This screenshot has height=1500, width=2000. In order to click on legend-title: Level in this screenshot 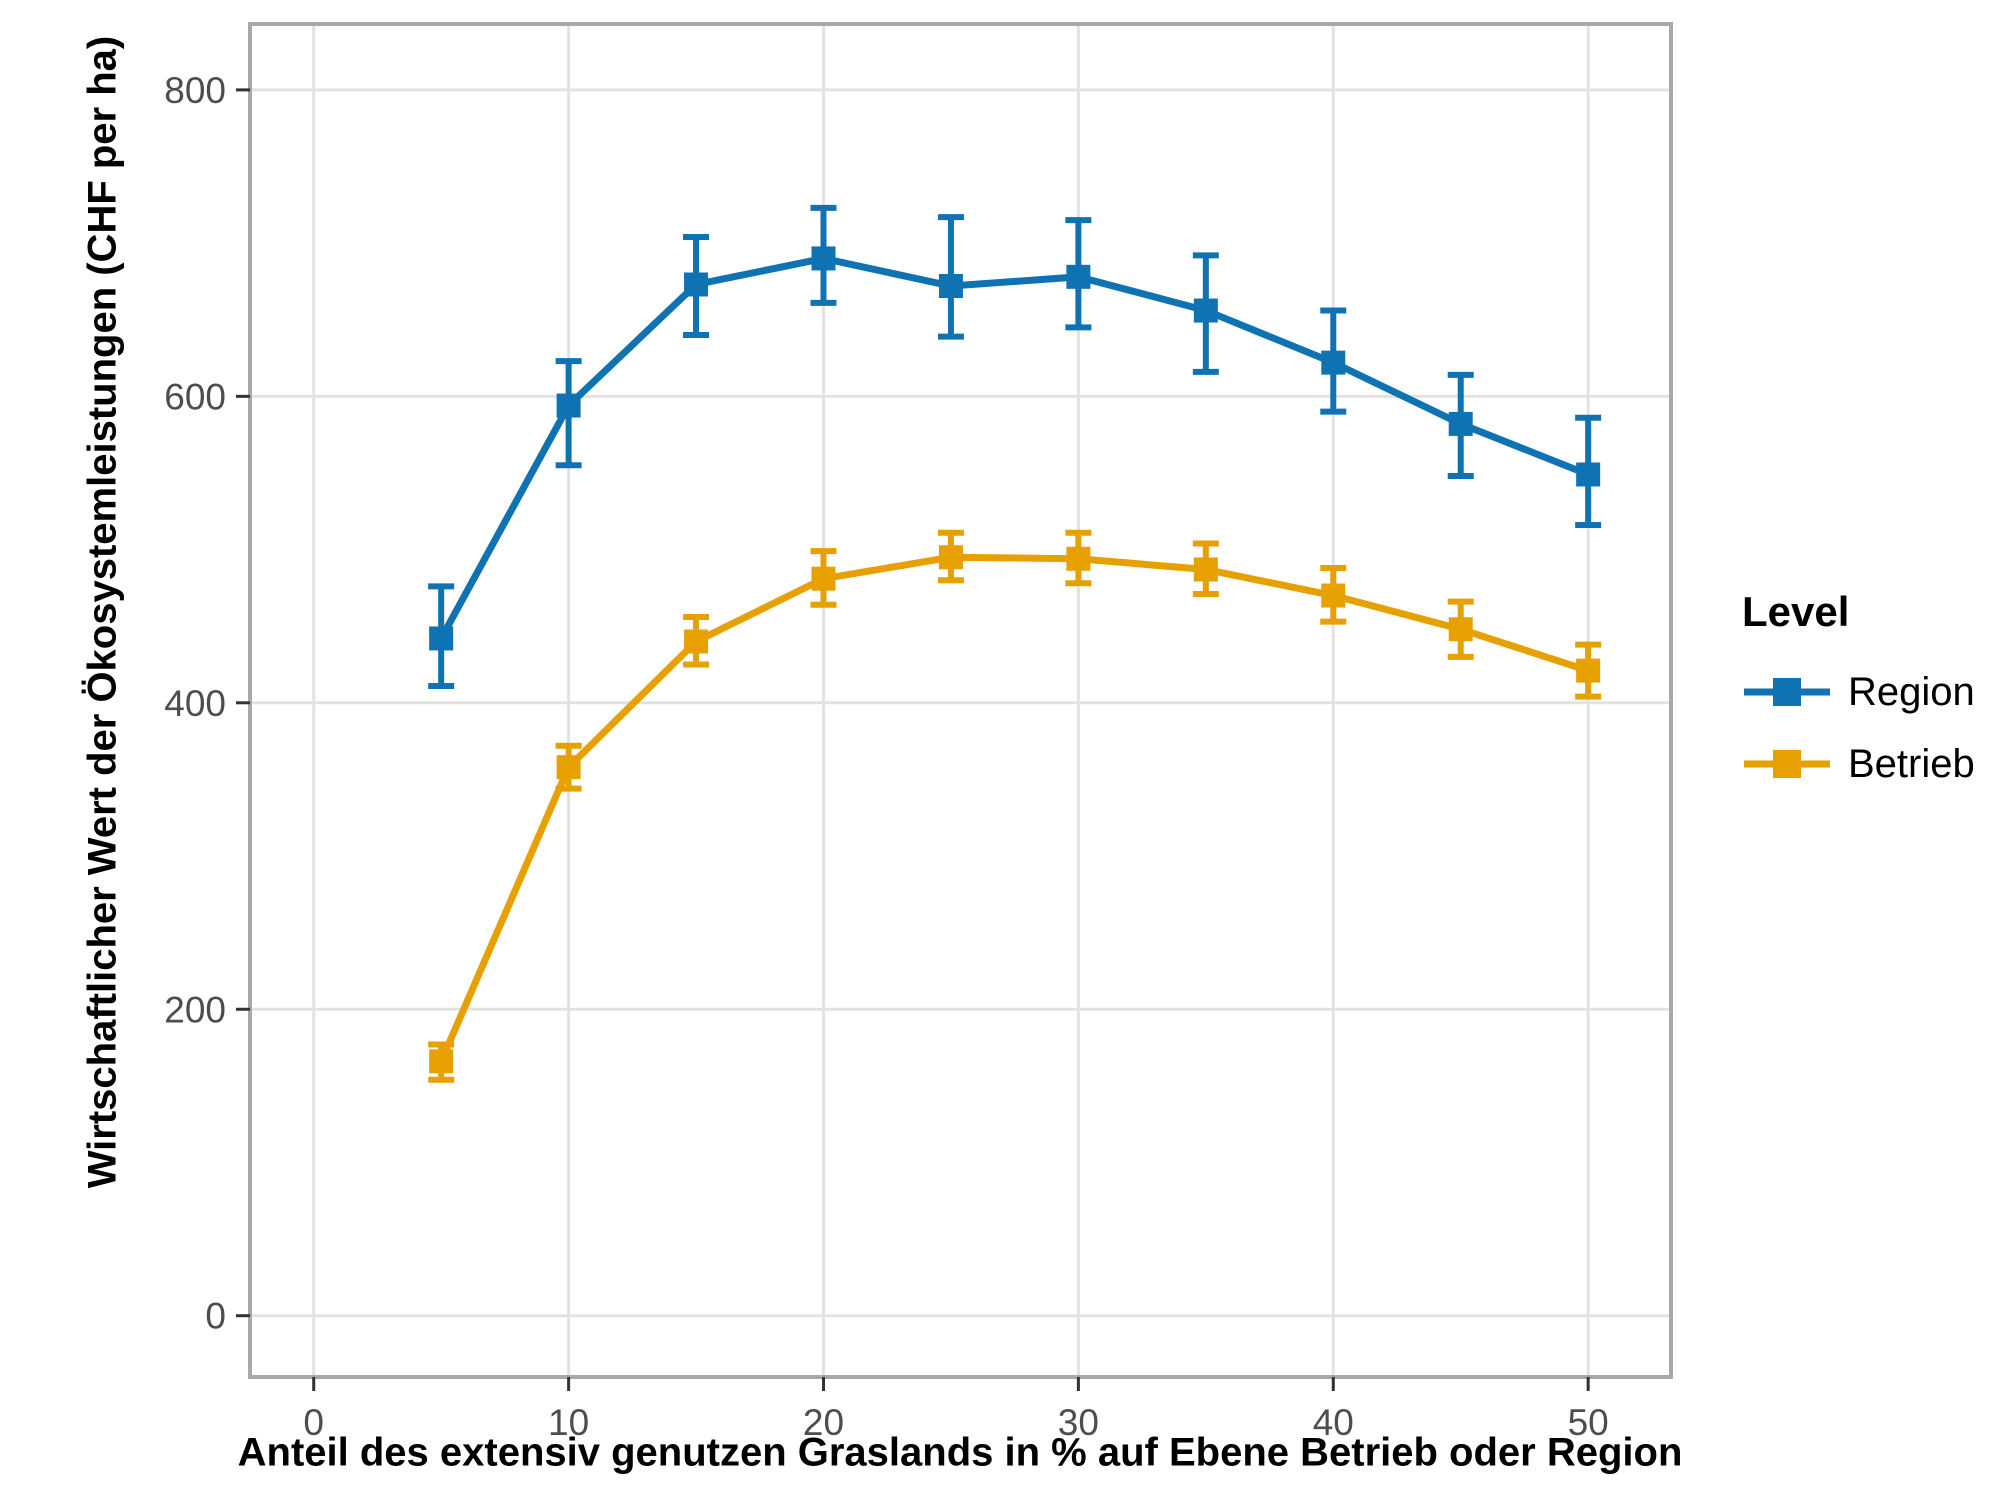, I will do `click(1796, 611)`.